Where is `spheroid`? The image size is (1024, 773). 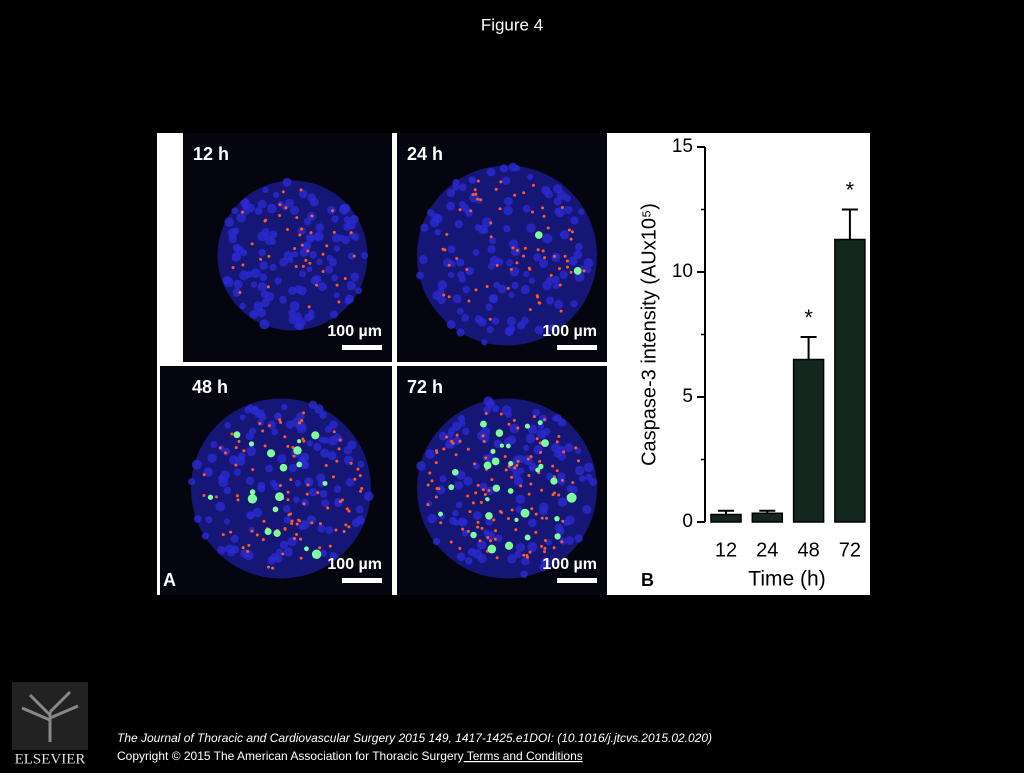 spheroid is located at coordinates (507, 255).